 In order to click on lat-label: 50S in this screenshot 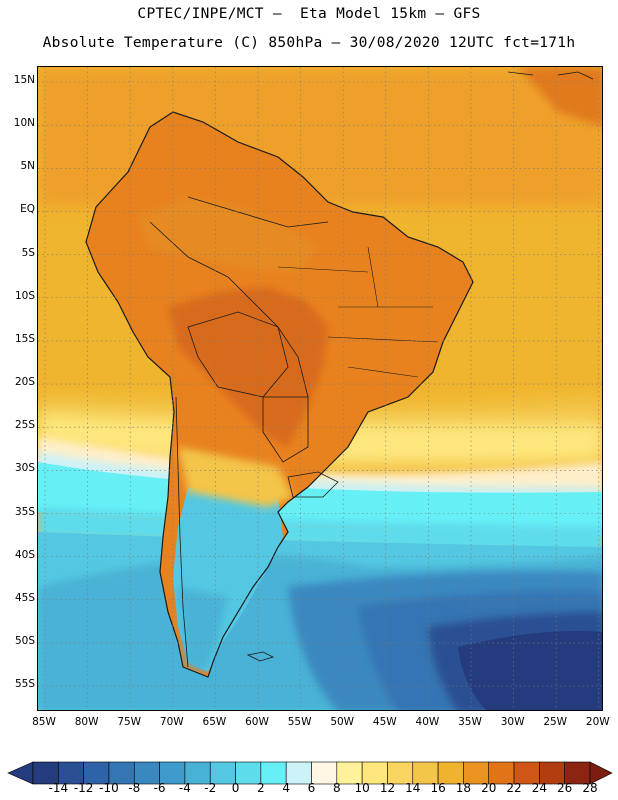, I will do `click(24, 640)`.